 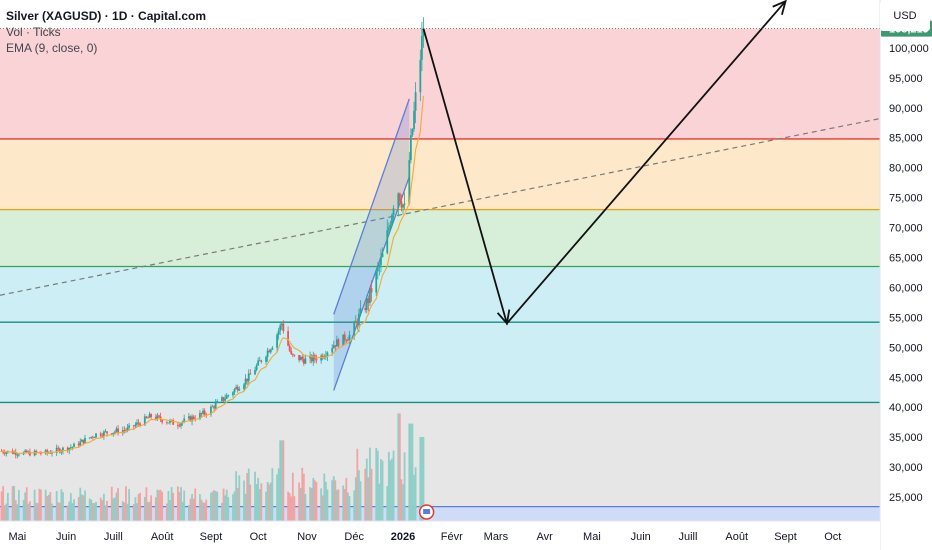 I want to click on volume-indicator-label: Vol · Ticks, so click(x=33, y=32).